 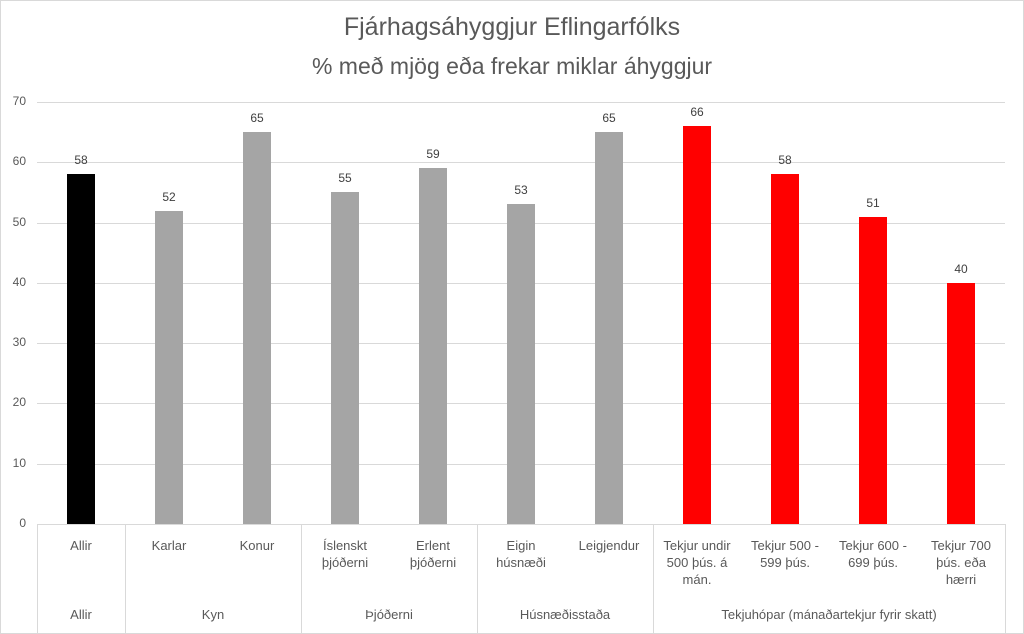 I want to click on y-tick-label: 50, so click(x=19, y=222).